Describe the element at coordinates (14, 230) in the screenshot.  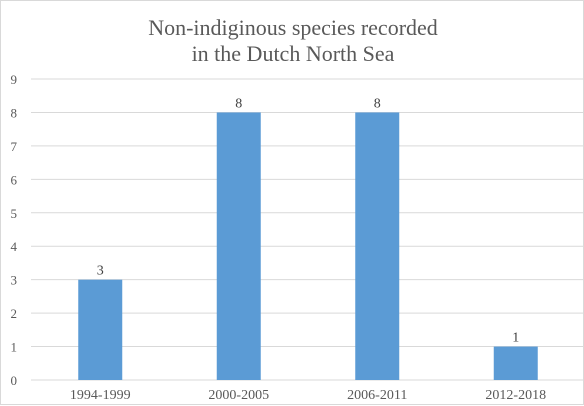
I see `y-axis-ticks: 0 1 2 3 4 5 6 7 8 9` at that location.